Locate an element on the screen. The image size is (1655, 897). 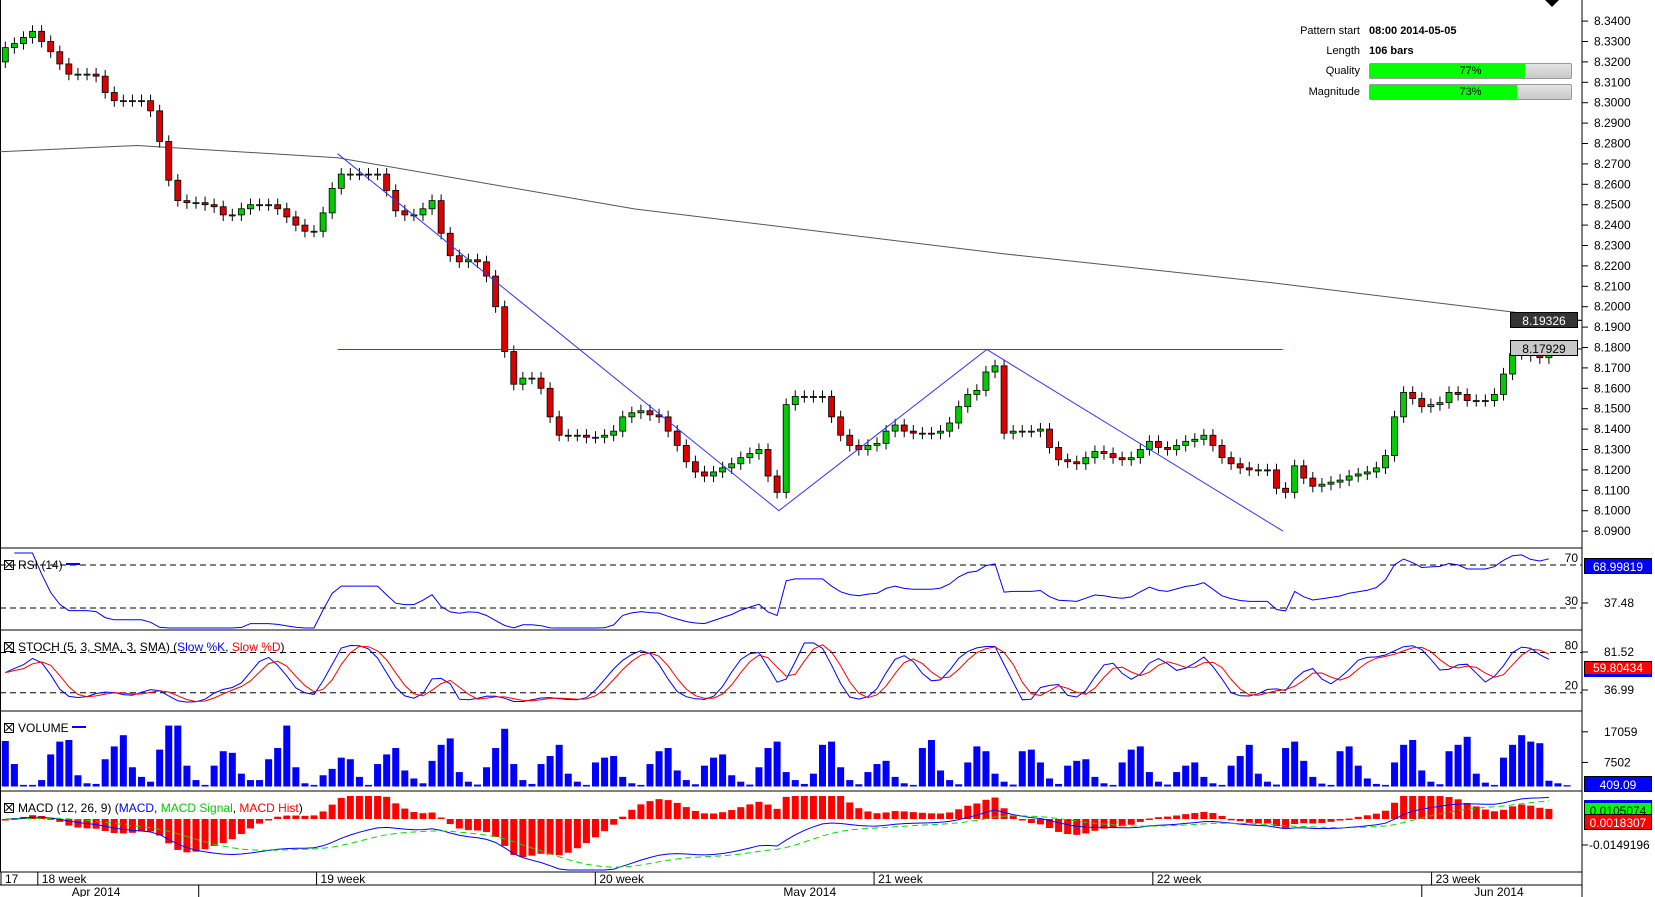
y-tick-label: 8.3100 is located at coordinates (1612, 82).